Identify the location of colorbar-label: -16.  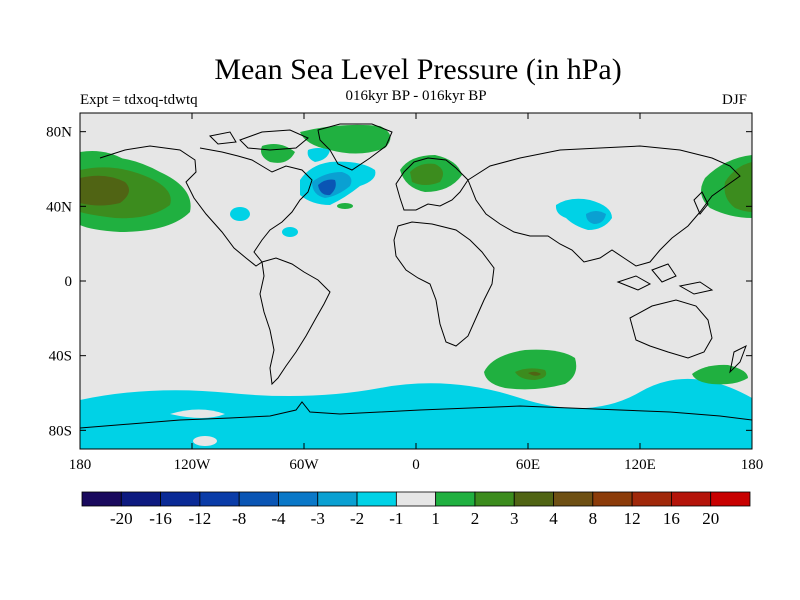
(160, 518).